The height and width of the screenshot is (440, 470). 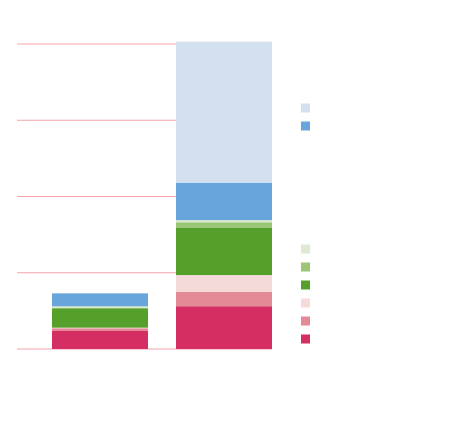 What do you see at coordinates (305, 223) in the screenshot?
I see `legend` at bounding box center [305, 223].